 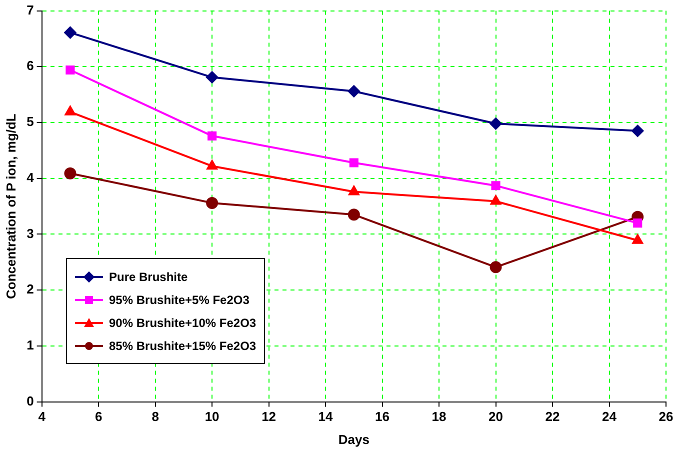 What do you see at coordinates (182, 345) in the screenshot?
I see `legend-label: 85% Brushite+15% Fe2O3` at bounding box center [182, 345].